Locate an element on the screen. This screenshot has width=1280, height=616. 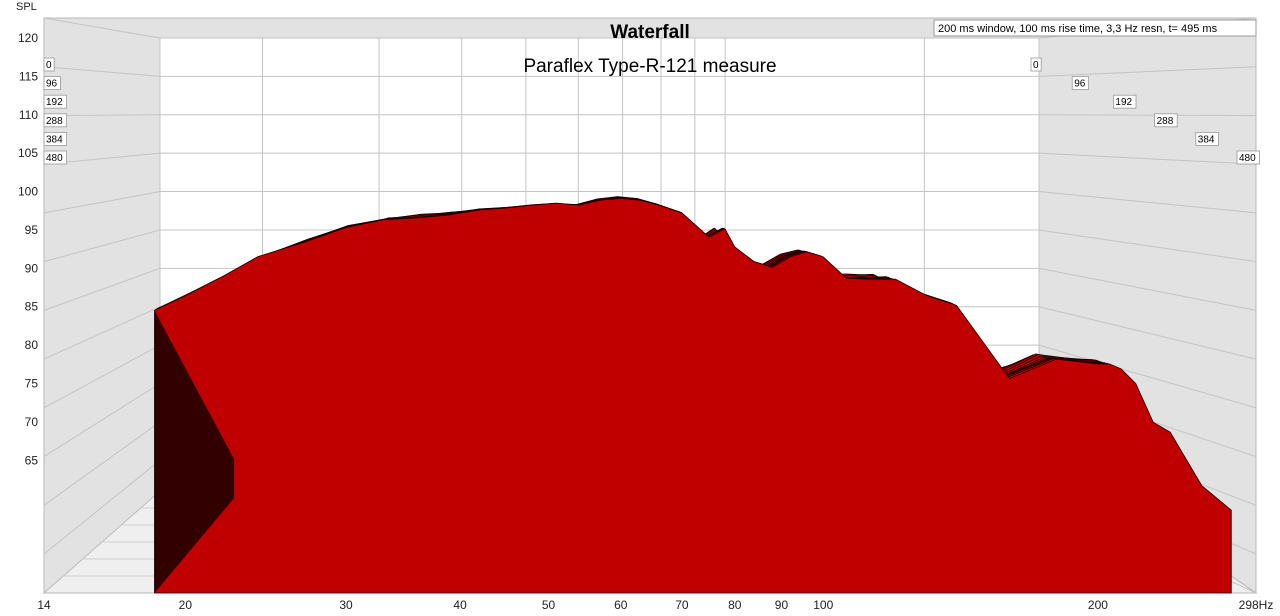
y-tick-label: 90 is located at coordinates (32, 268).